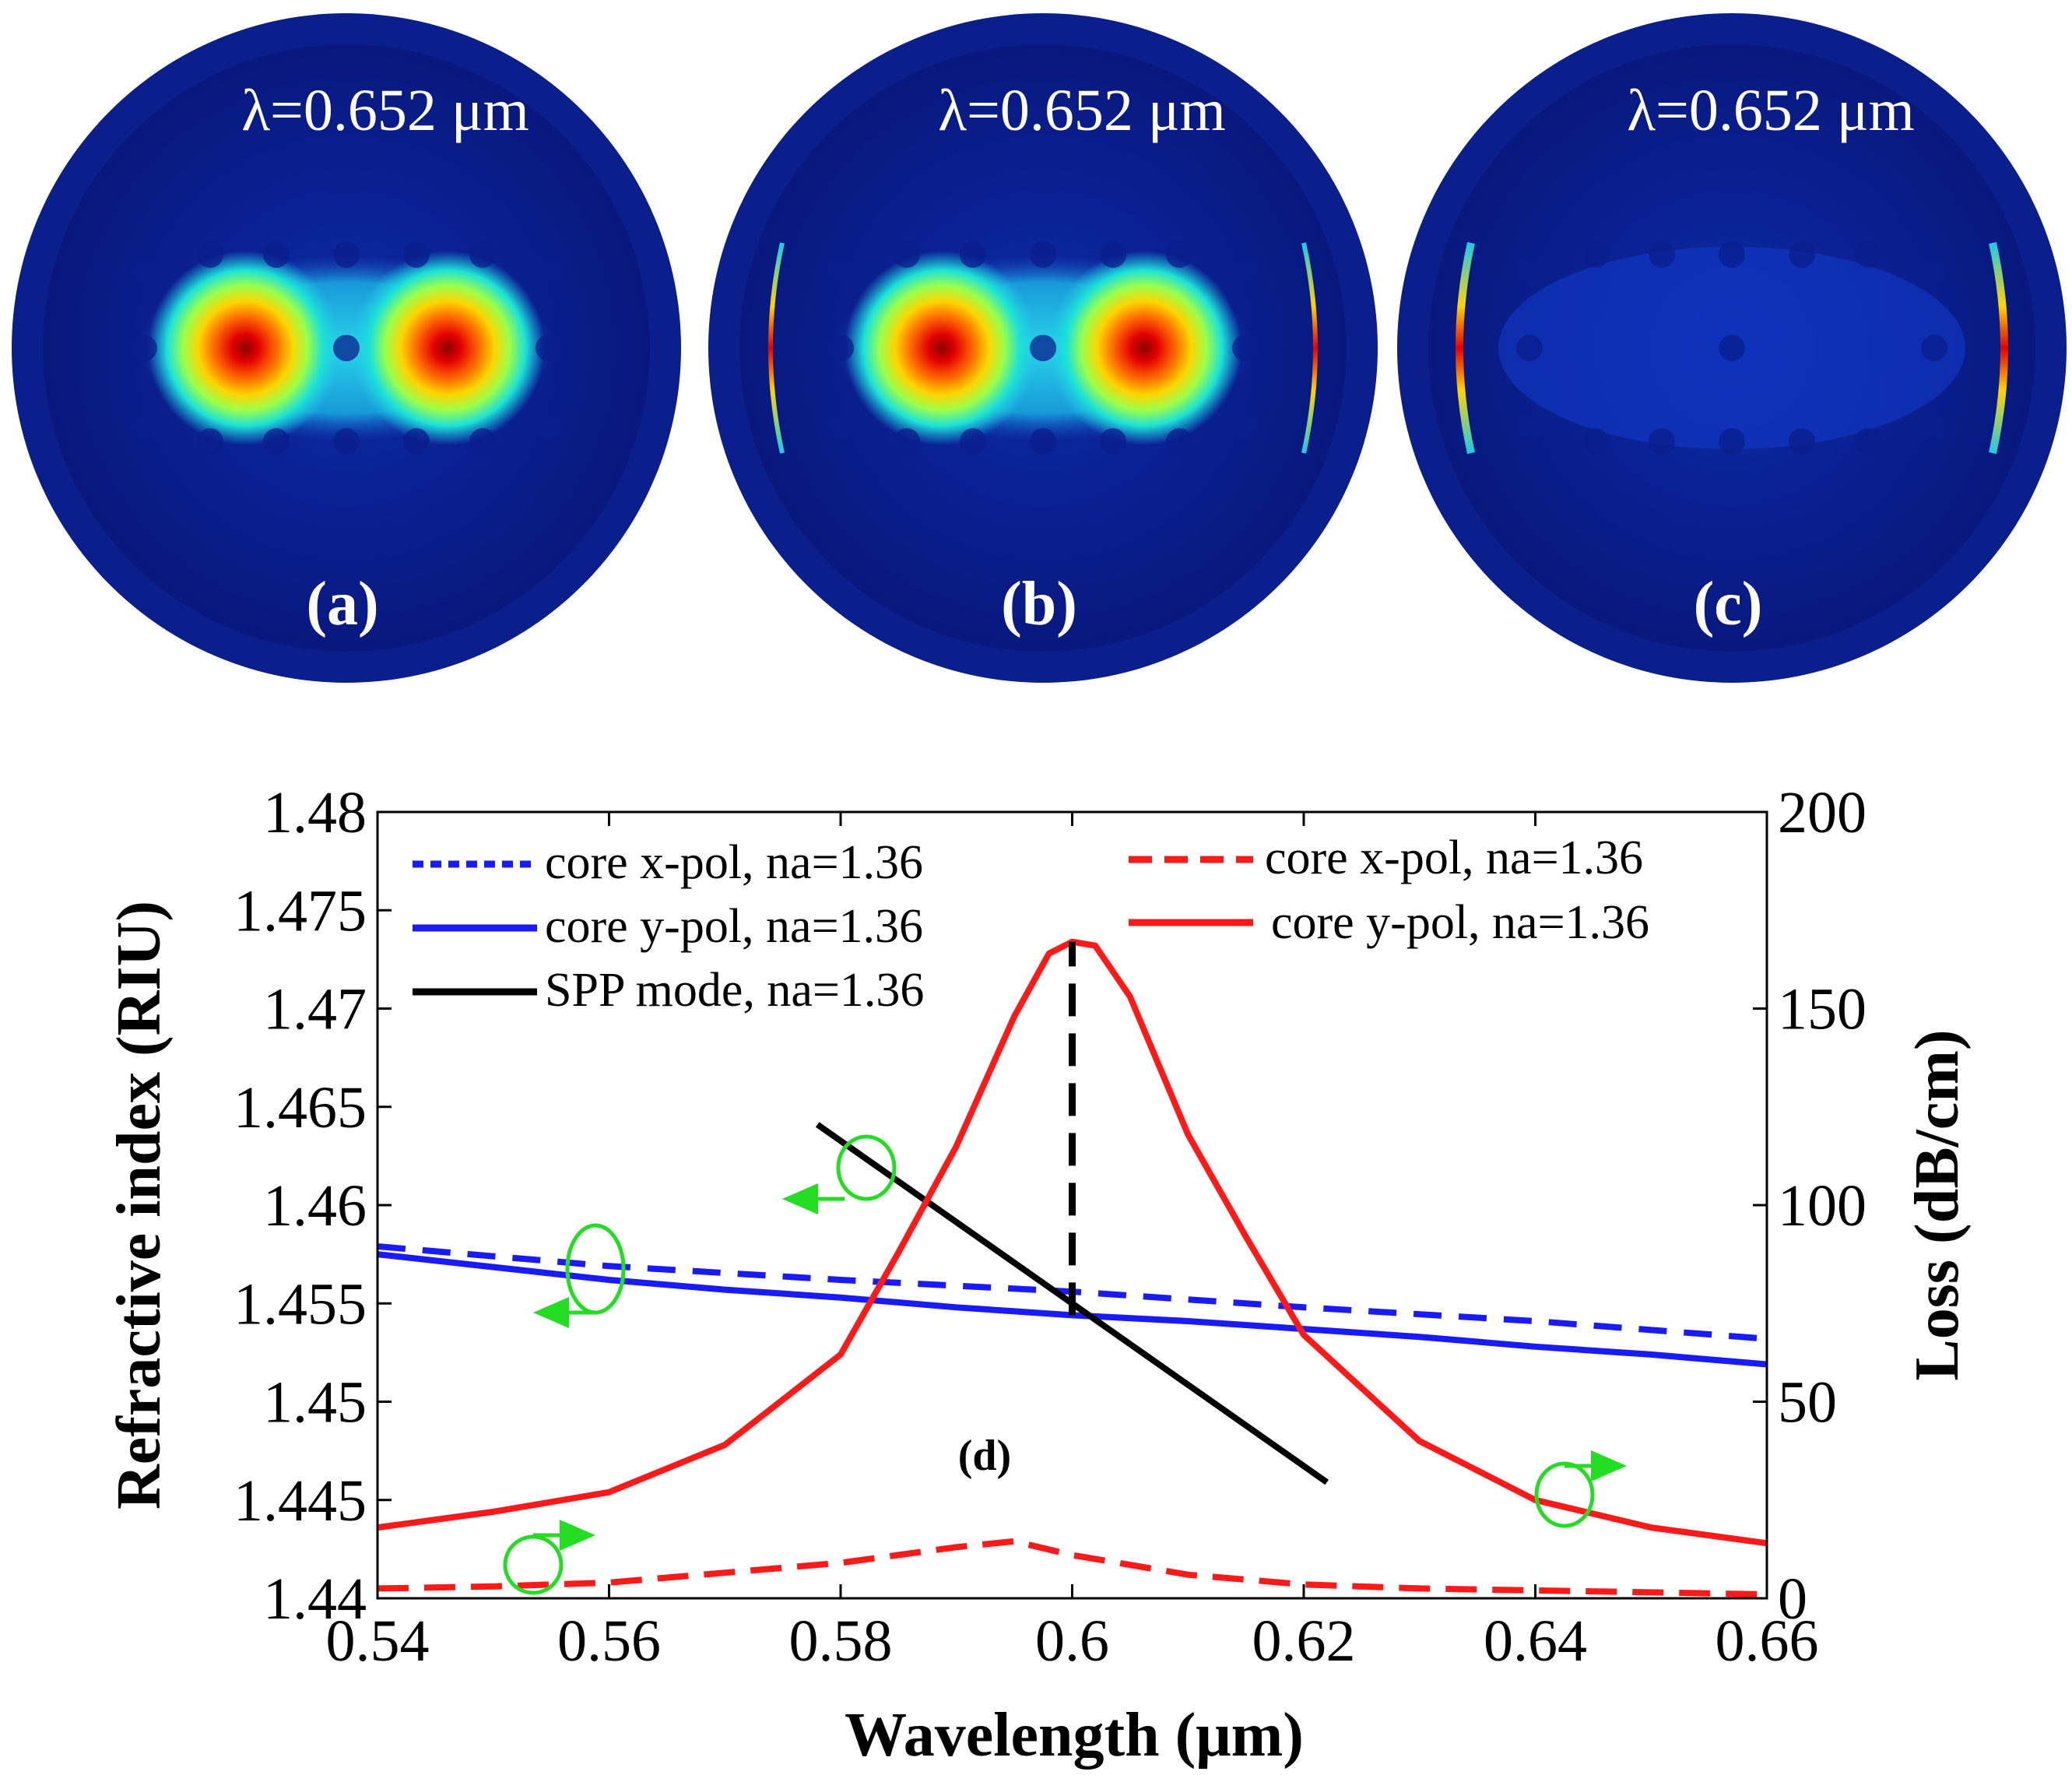 The image size is (2072, 1775). Describe the element at coordinates (315, 813) in the screenshot. I see `left-y-tick-label: 1.48` at that location.